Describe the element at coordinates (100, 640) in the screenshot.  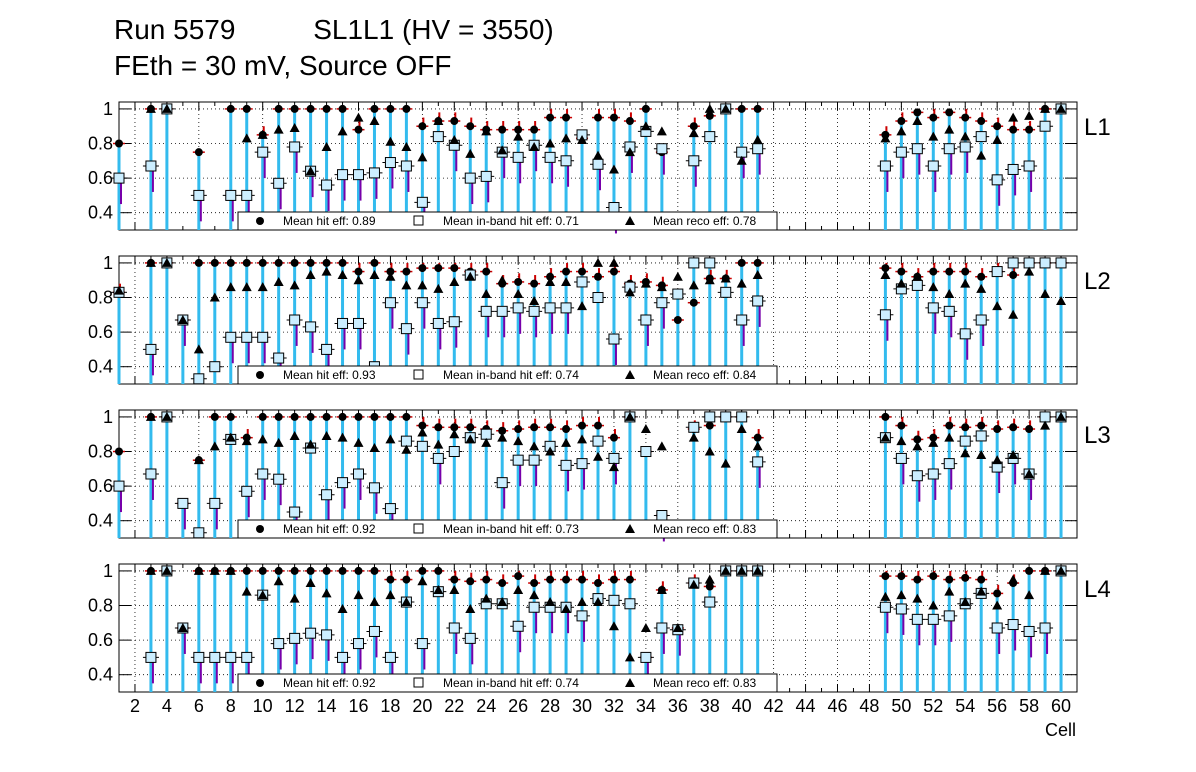
I see `y-tick-label: 0.6` at that location.